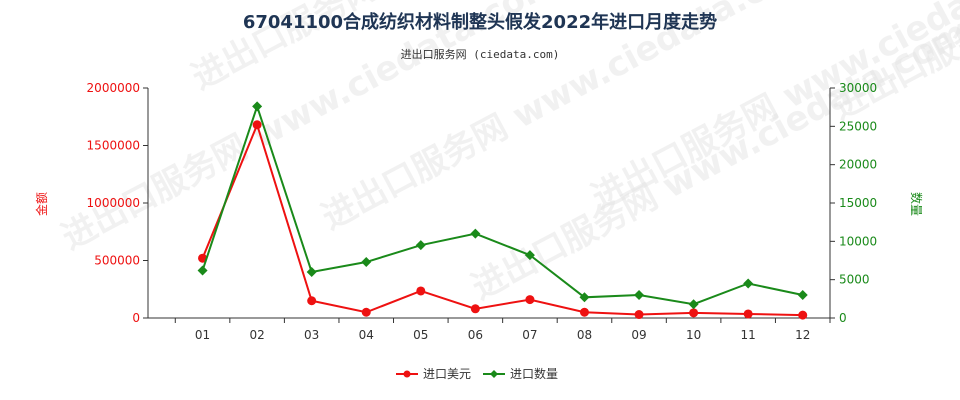  What do you see at coordinates (858, 88) in the screenshot?
I see `right-tick-label: 30000` at bounding box center [858, 88].